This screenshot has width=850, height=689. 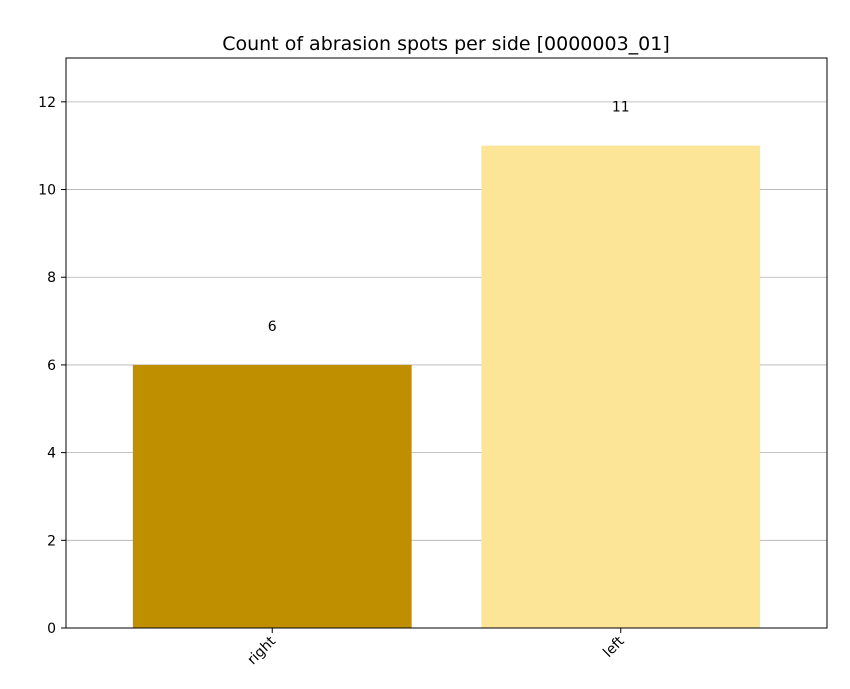 What do you see at coordinates (436, 648) in the screenshot?
I see `x-axis: right left` at bounding box center [436, 648].